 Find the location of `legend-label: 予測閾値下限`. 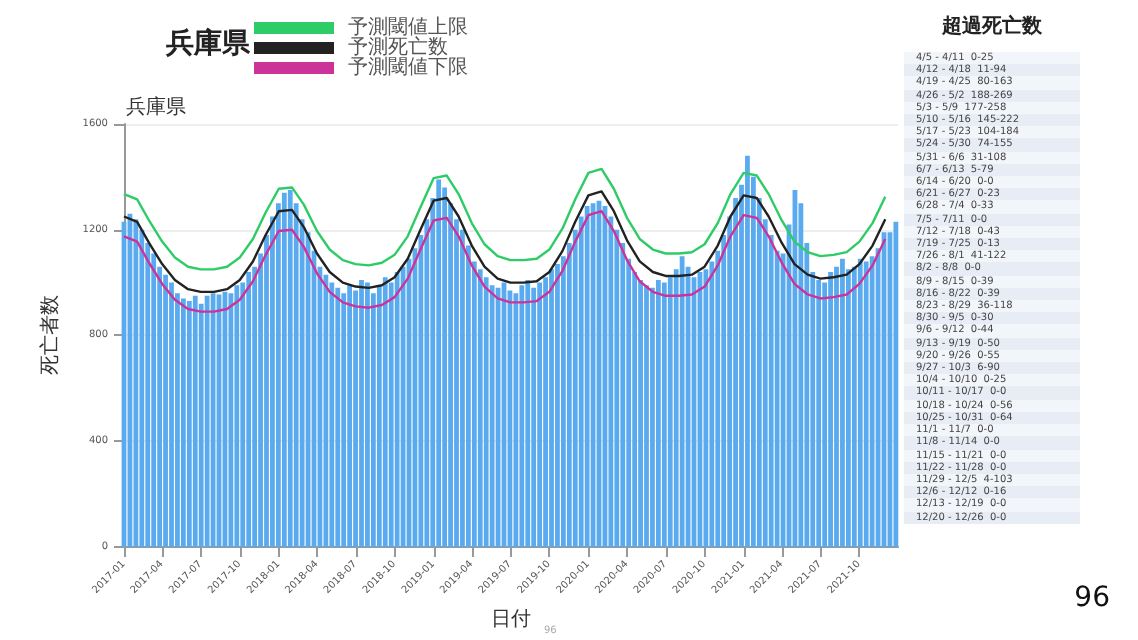

legend-label: 予測閾値下限 is located at coordinates (408, 67).